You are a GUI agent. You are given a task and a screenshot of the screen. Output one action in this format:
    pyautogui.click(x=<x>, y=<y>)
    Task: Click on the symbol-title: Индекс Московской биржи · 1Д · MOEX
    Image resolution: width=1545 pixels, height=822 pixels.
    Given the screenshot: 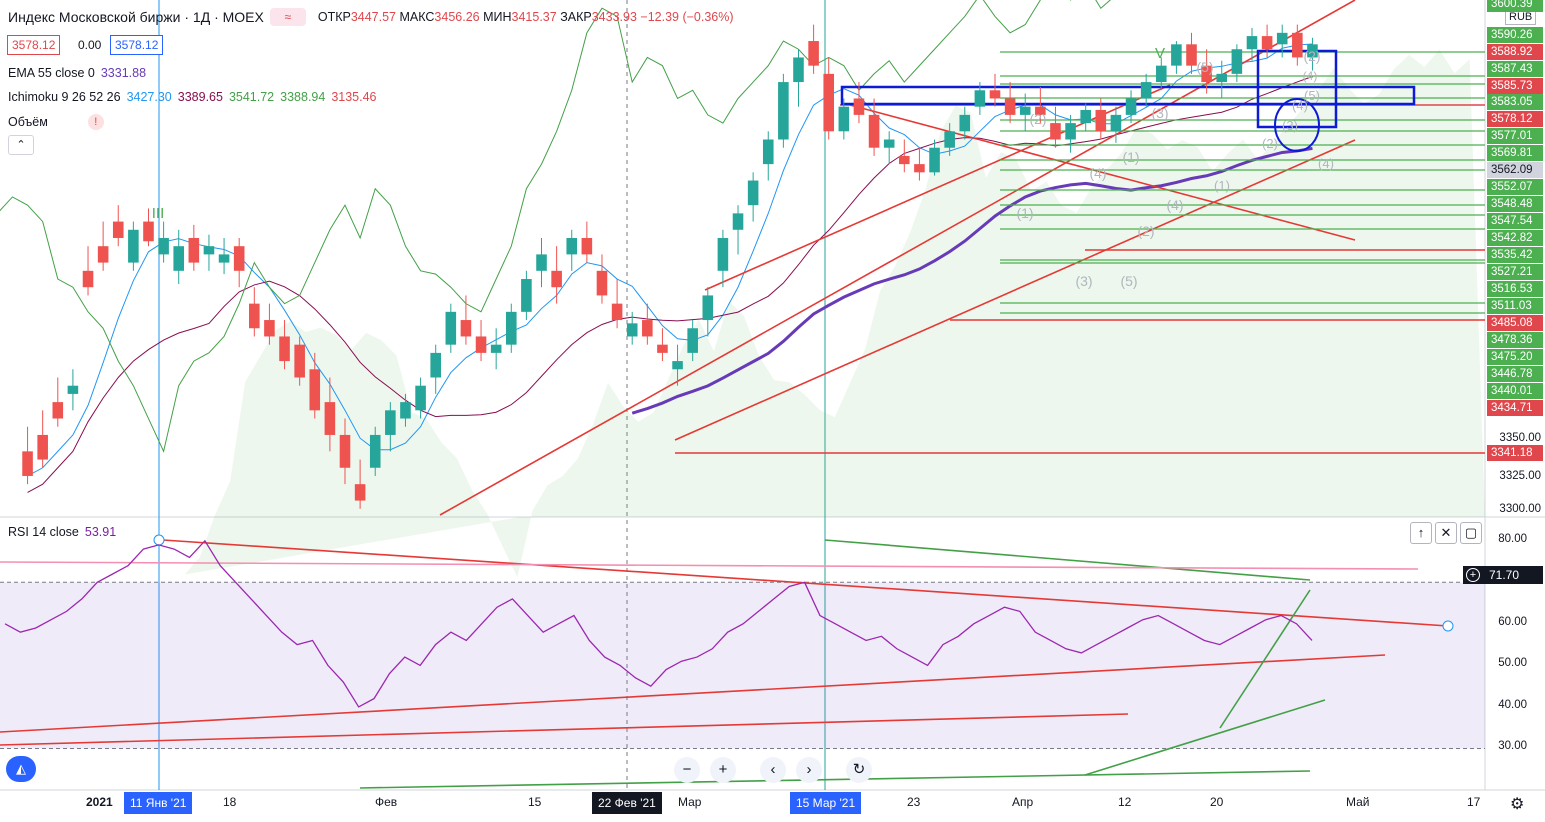 What is the action you would take?
    pyautogui.click(x=136, y=17)
    